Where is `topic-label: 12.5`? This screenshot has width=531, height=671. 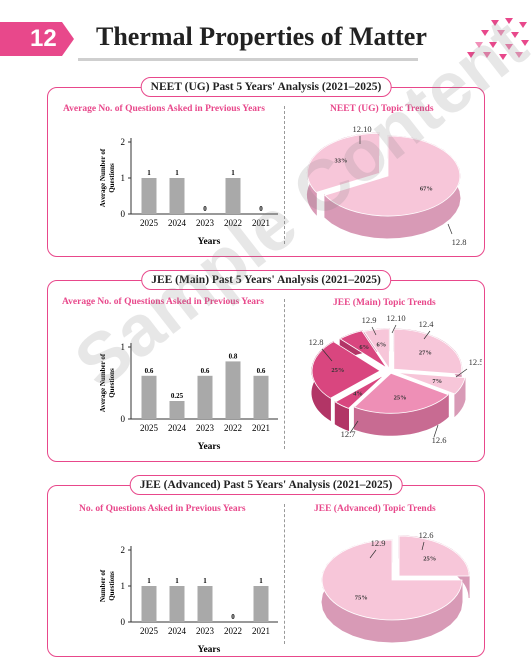
topic-label: 12.5 is located at coordinates (475, 362).